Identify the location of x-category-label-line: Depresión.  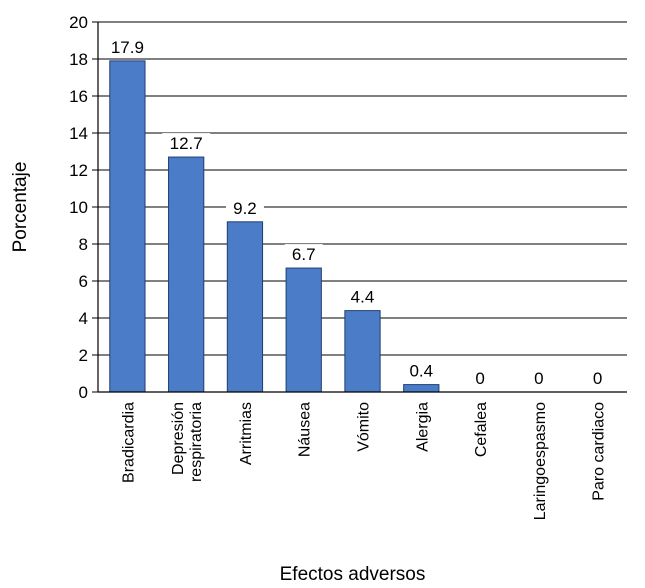
(178, 438).